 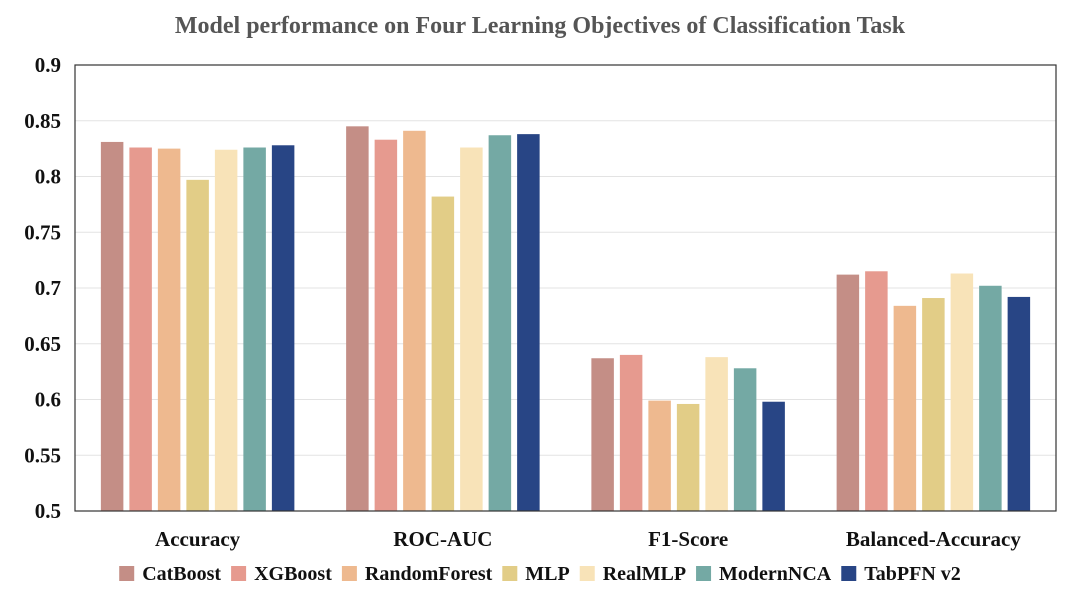 What do you see at coordinates (775, 574) in the screenshot?
I see `legend-label: ModernNCA` at bounding box center [775, 574].